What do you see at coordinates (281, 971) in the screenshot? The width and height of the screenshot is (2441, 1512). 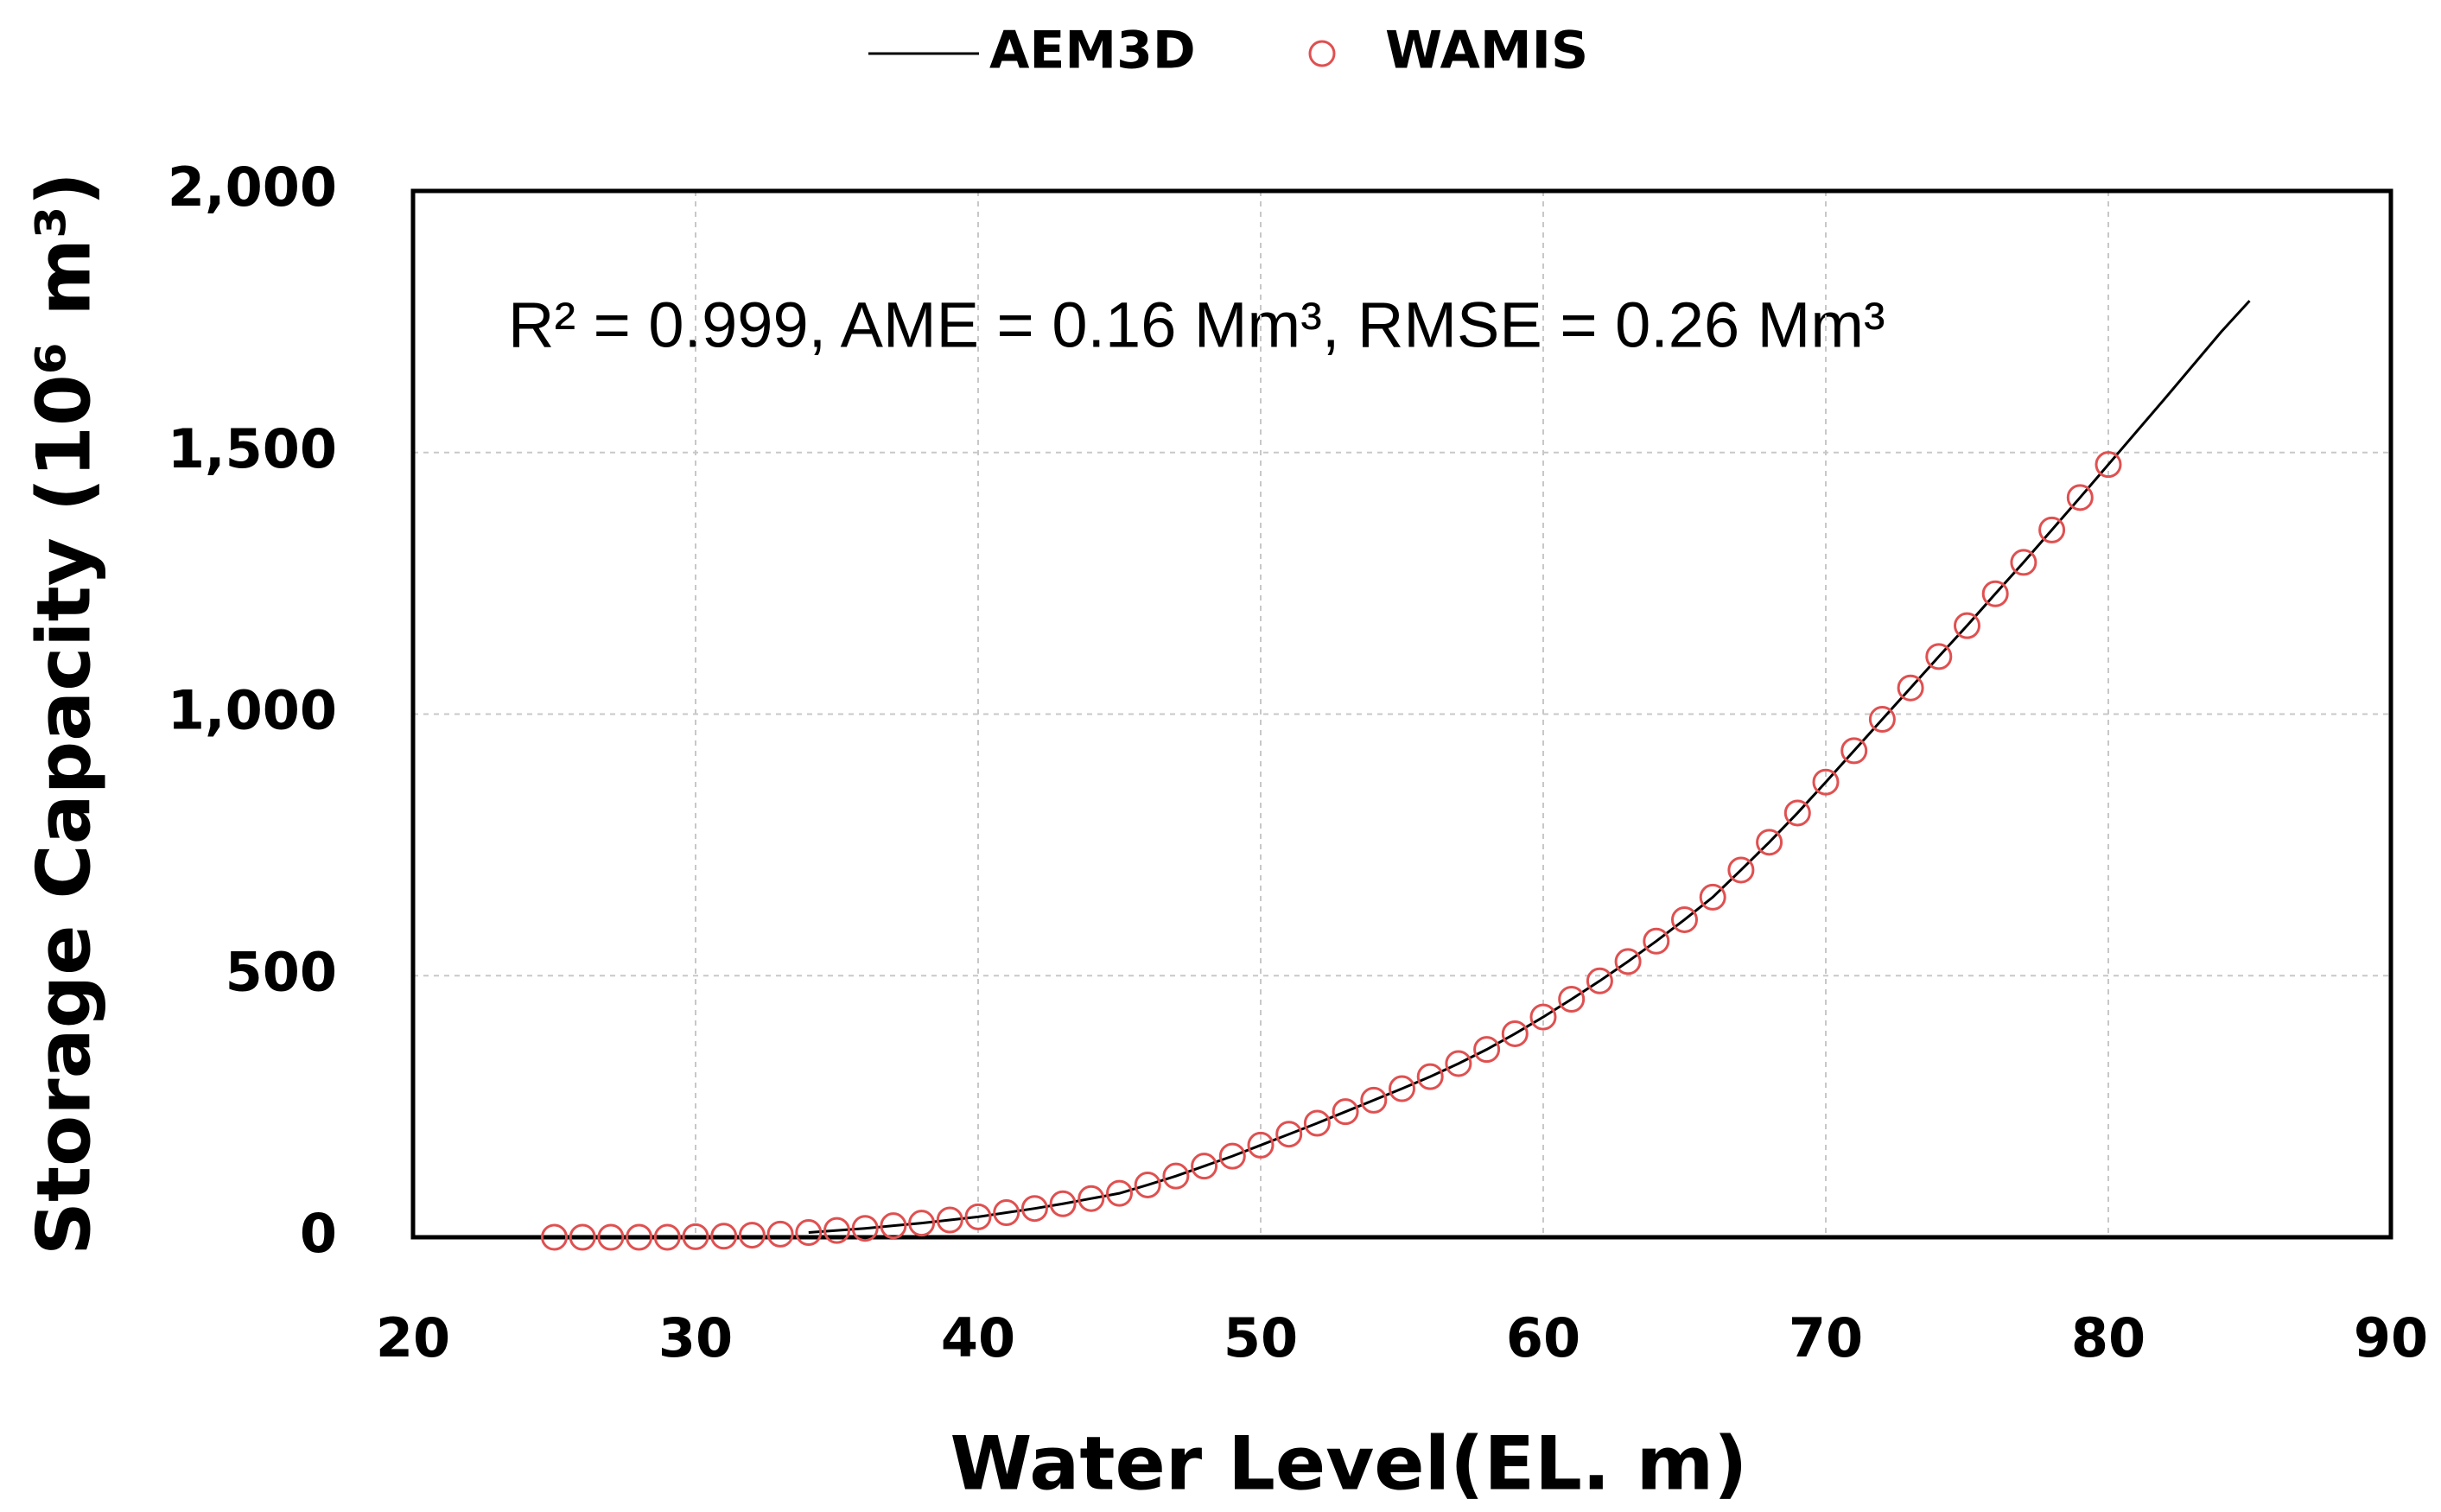 I see `y-tick-label: 500` at bounding box center [281, 971].